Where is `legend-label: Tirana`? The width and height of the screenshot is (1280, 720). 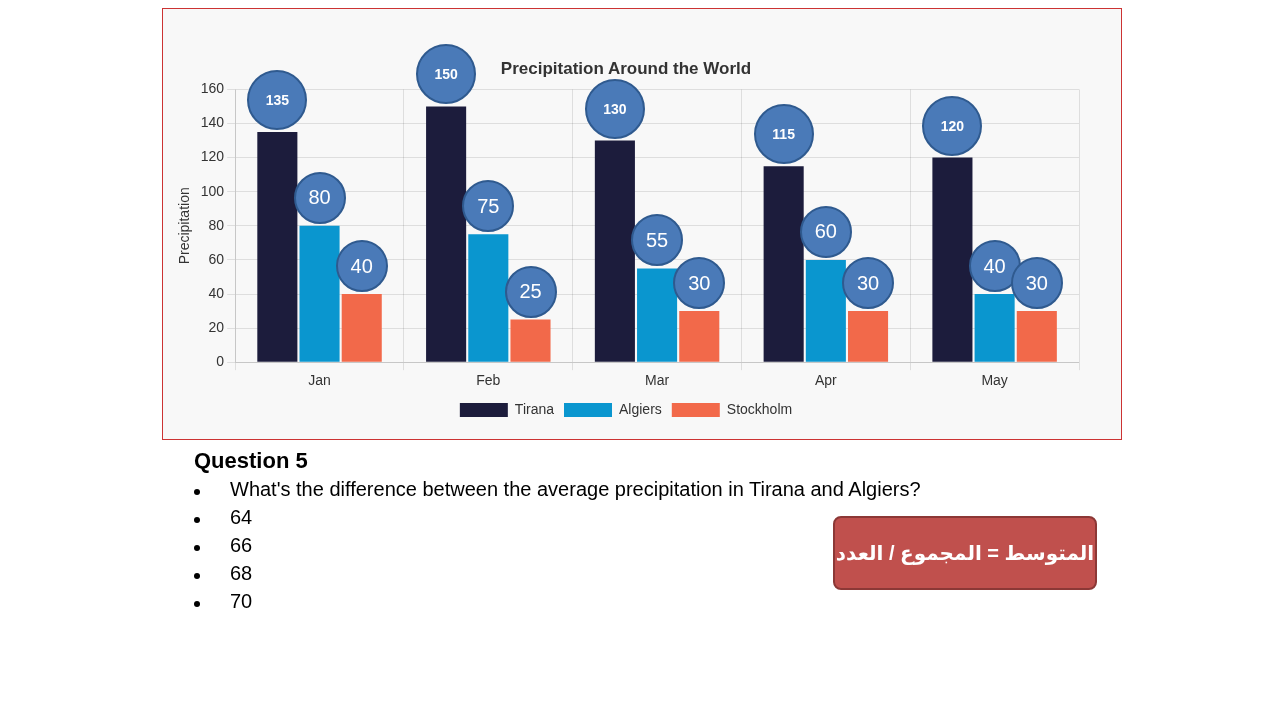 legend-label: Tirana is located at coordinates (534, 408).